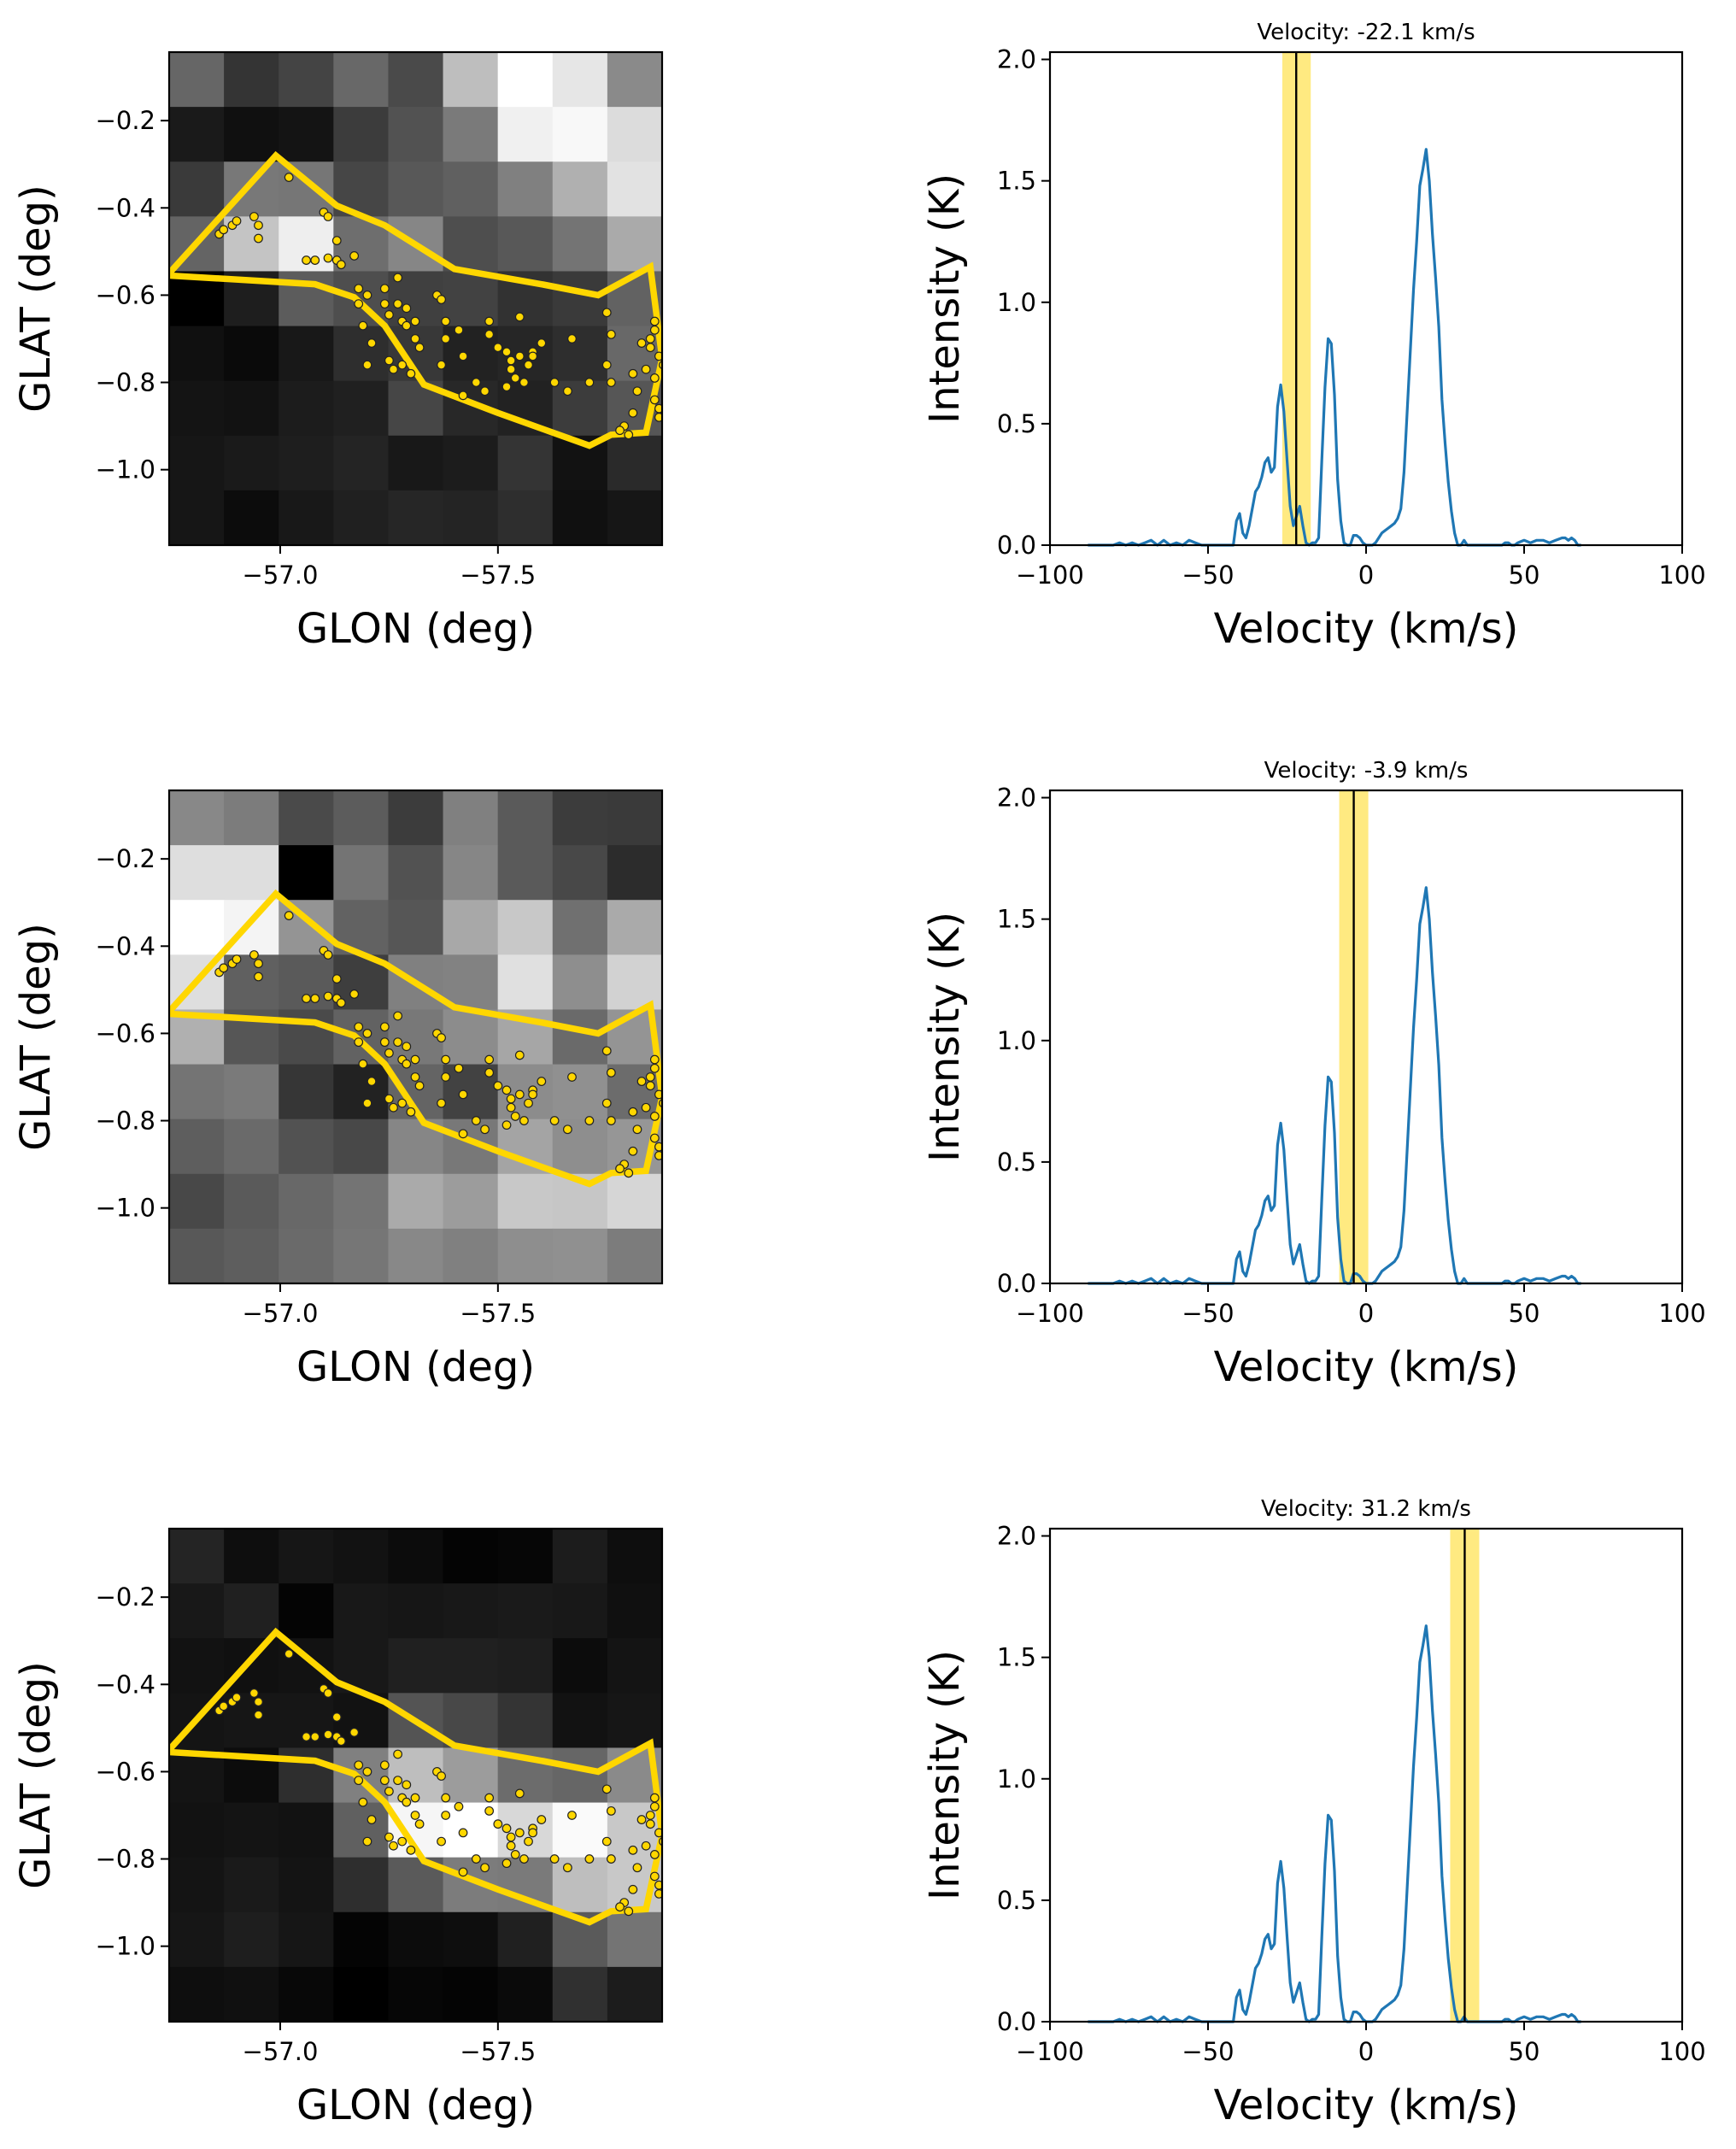 The width and height of the screenshot is (1736, 2149). I want to click on y-tick-label: −1.0, so click(126, 1946).